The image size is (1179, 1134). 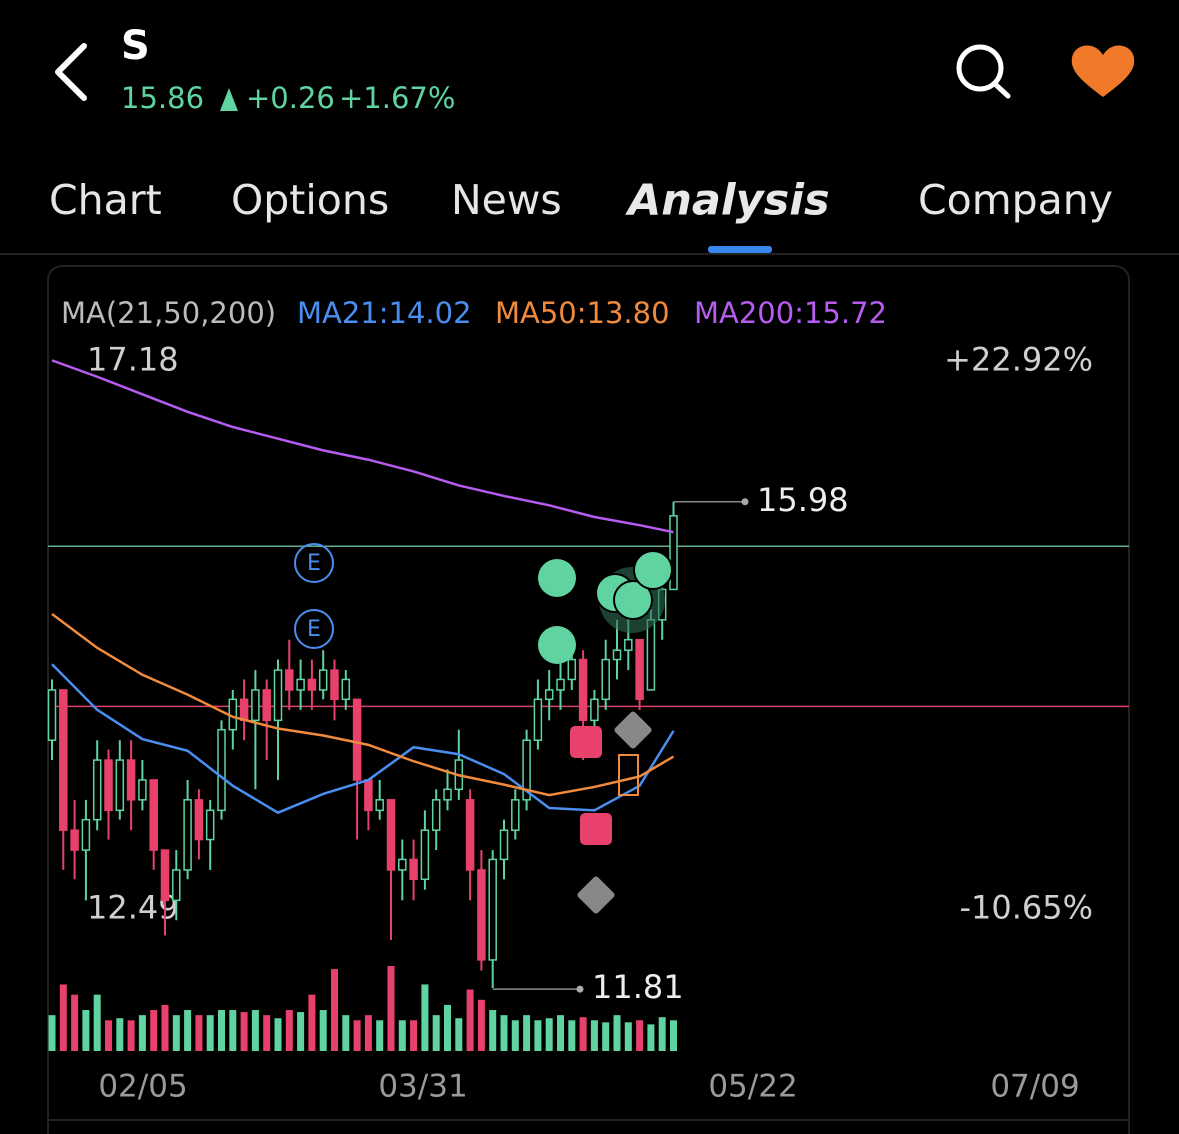 I want to click on tab-active: Analysis, so click(x=727, y=201).